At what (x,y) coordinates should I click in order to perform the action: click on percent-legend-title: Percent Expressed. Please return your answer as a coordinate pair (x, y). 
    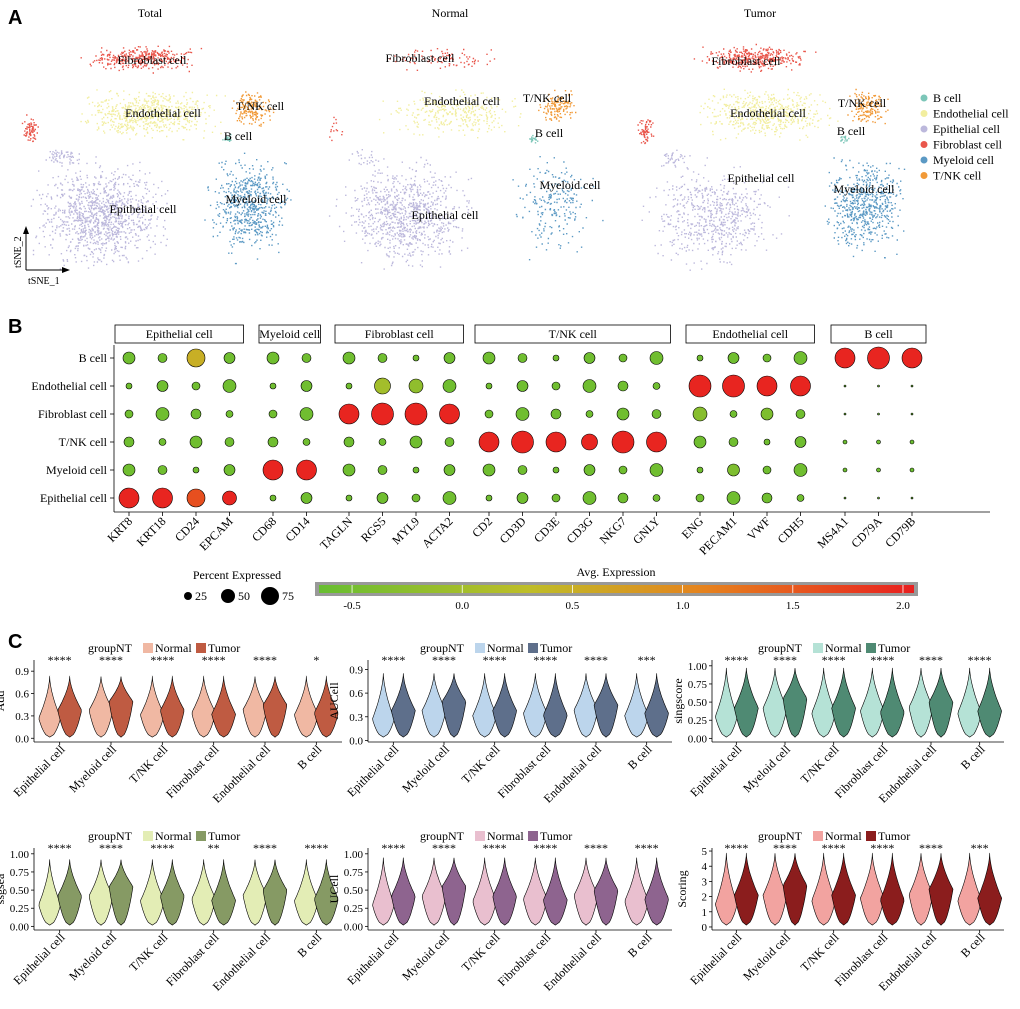
    Looking at the image, I should click on (237, 575).